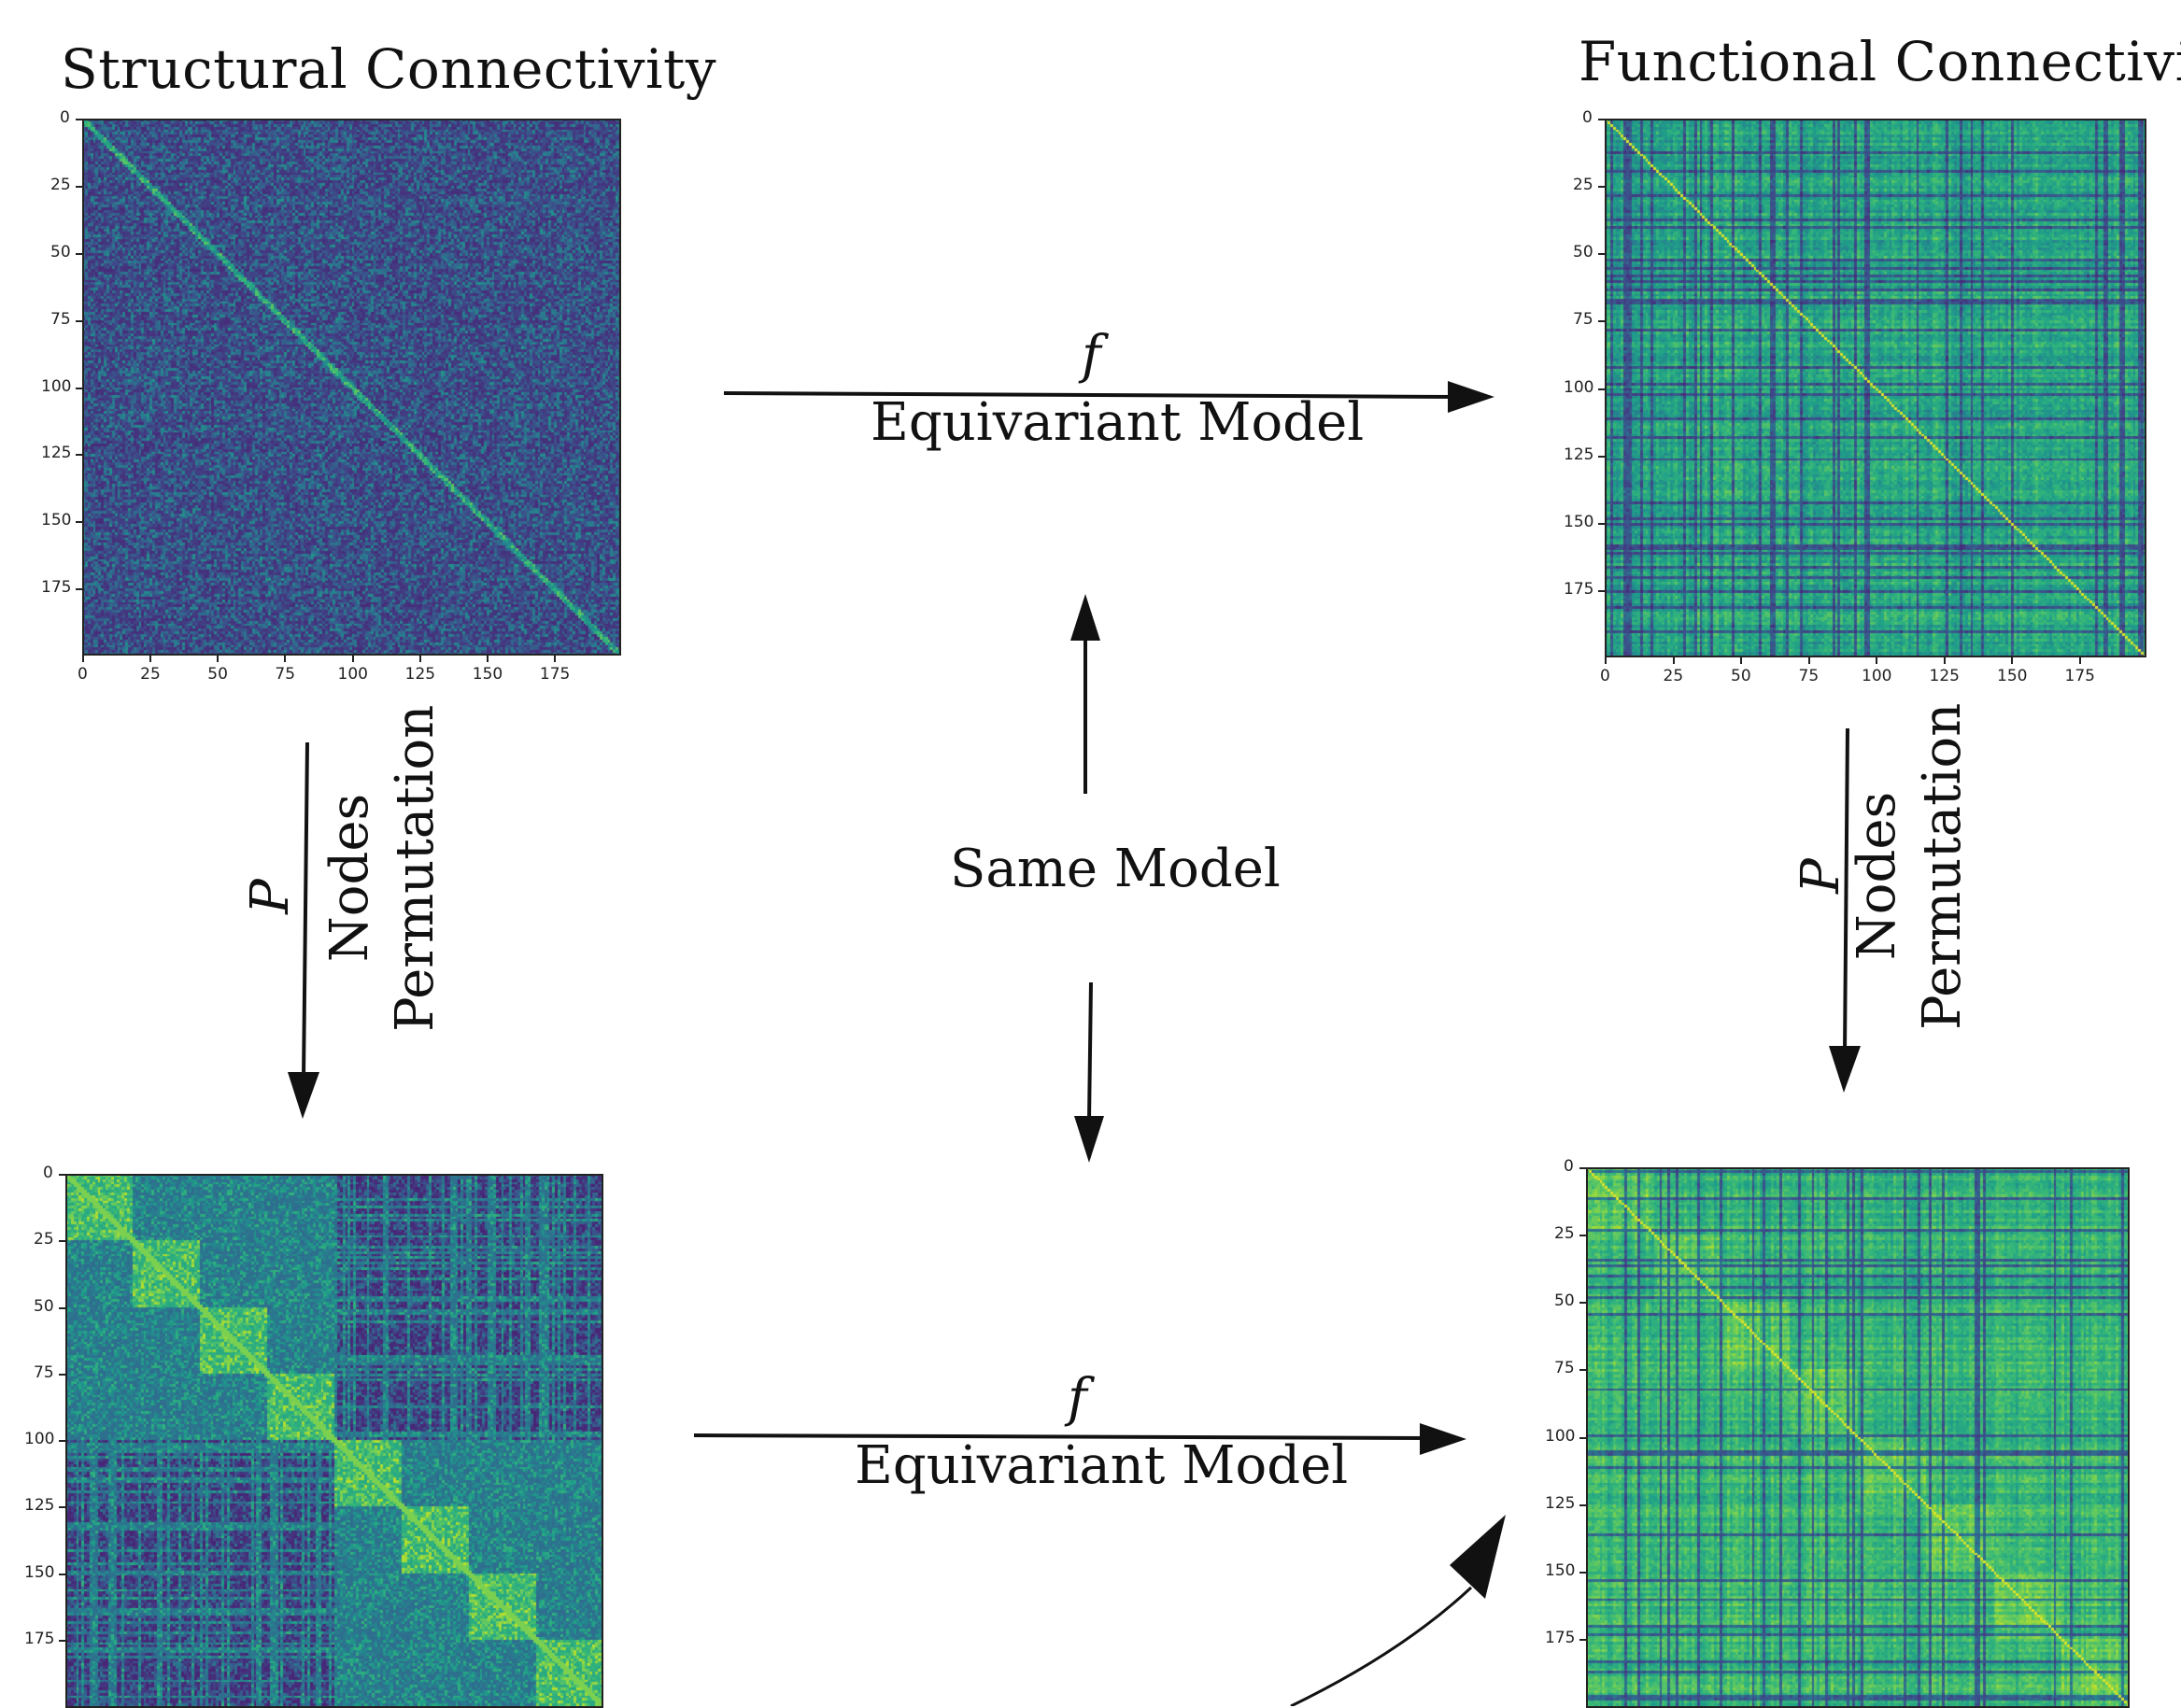  I want to click on structural-heatmap-panel, so click(351, 387).